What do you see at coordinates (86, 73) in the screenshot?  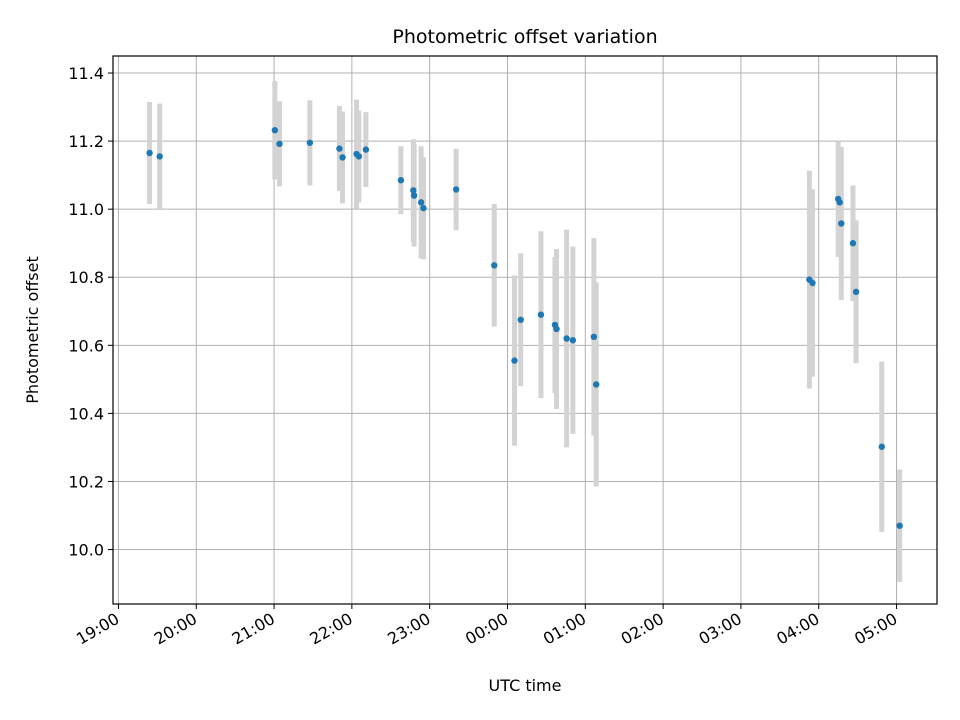 I see `y-tick-label: 11.4` at bounding box center [86, 73].